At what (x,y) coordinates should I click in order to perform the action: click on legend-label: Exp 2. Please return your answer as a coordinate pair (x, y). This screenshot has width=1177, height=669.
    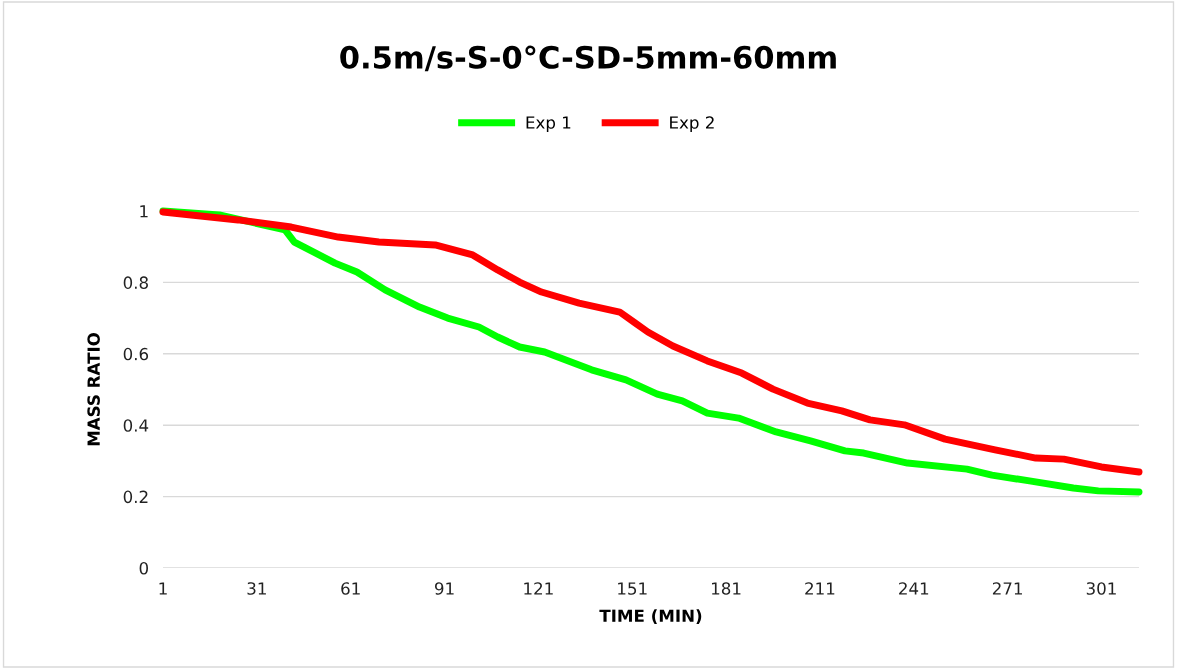
    Looking at the image, I should click on (692, 124).